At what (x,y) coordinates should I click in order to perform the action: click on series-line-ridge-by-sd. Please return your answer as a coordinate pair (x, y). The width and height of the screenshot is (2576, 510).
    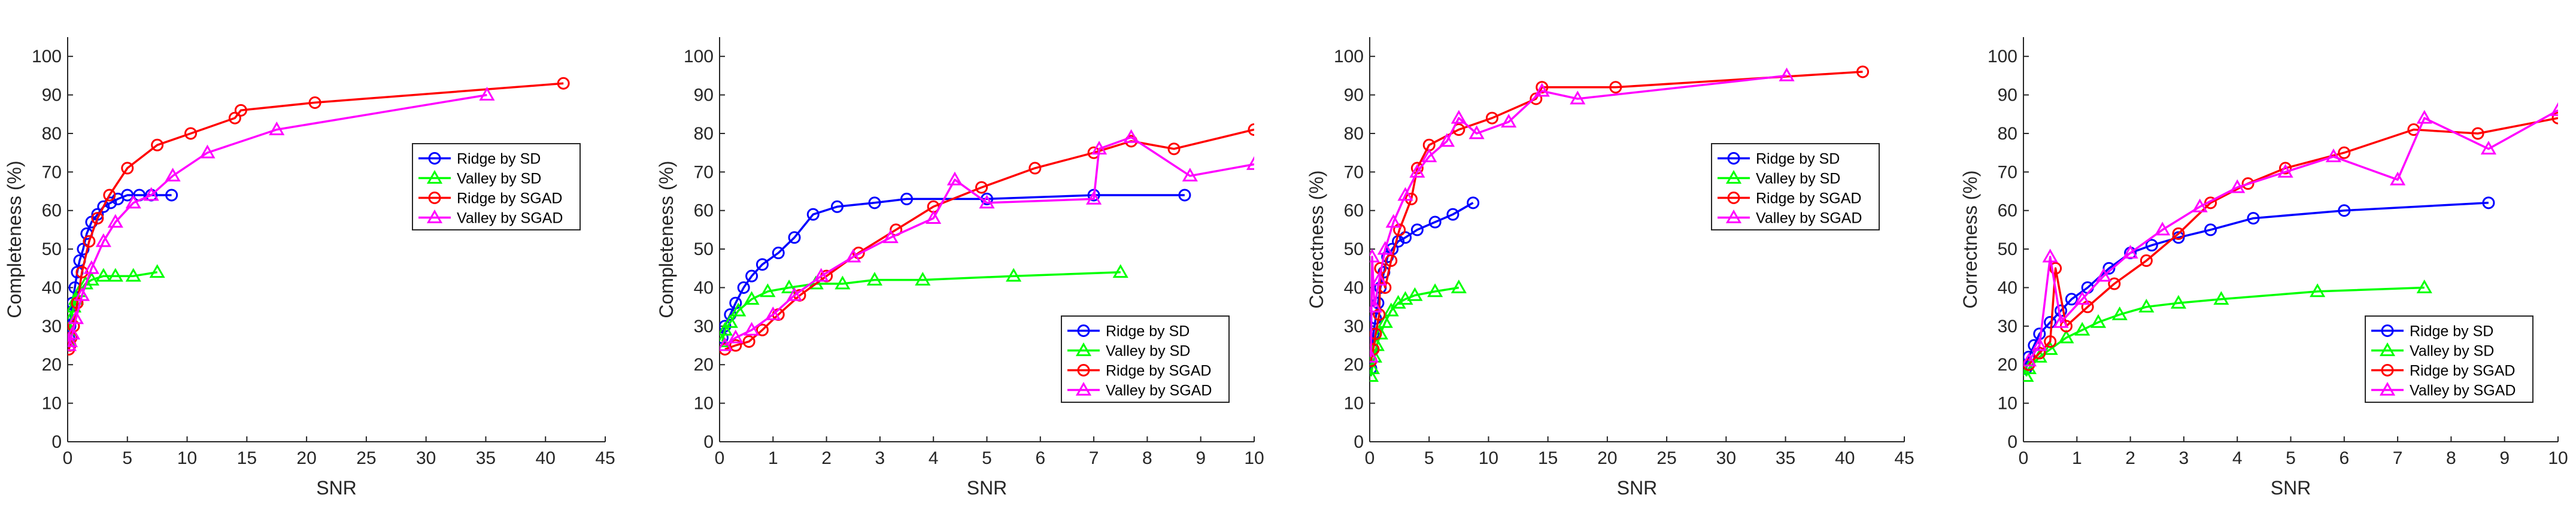
    Looking at the image, I should click on (953, 266).